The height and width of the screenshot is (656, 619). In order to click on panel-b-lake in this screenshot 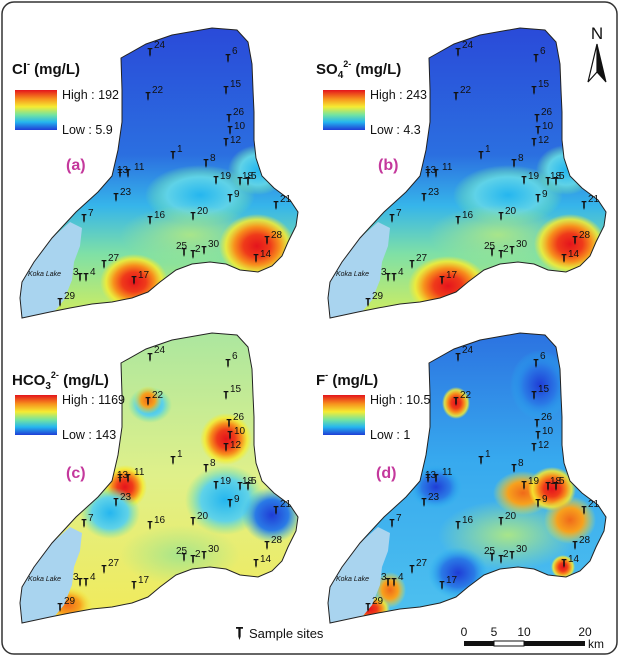, I will do `click(359, 270)`.